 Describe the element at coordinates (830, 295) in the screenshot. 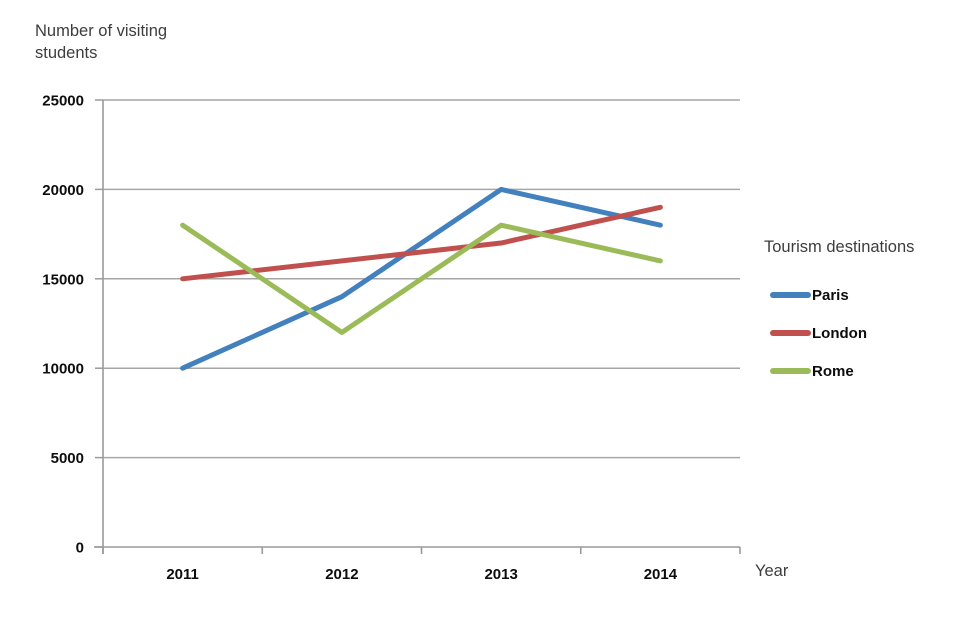

I see `legend-label: Paris` at that location.